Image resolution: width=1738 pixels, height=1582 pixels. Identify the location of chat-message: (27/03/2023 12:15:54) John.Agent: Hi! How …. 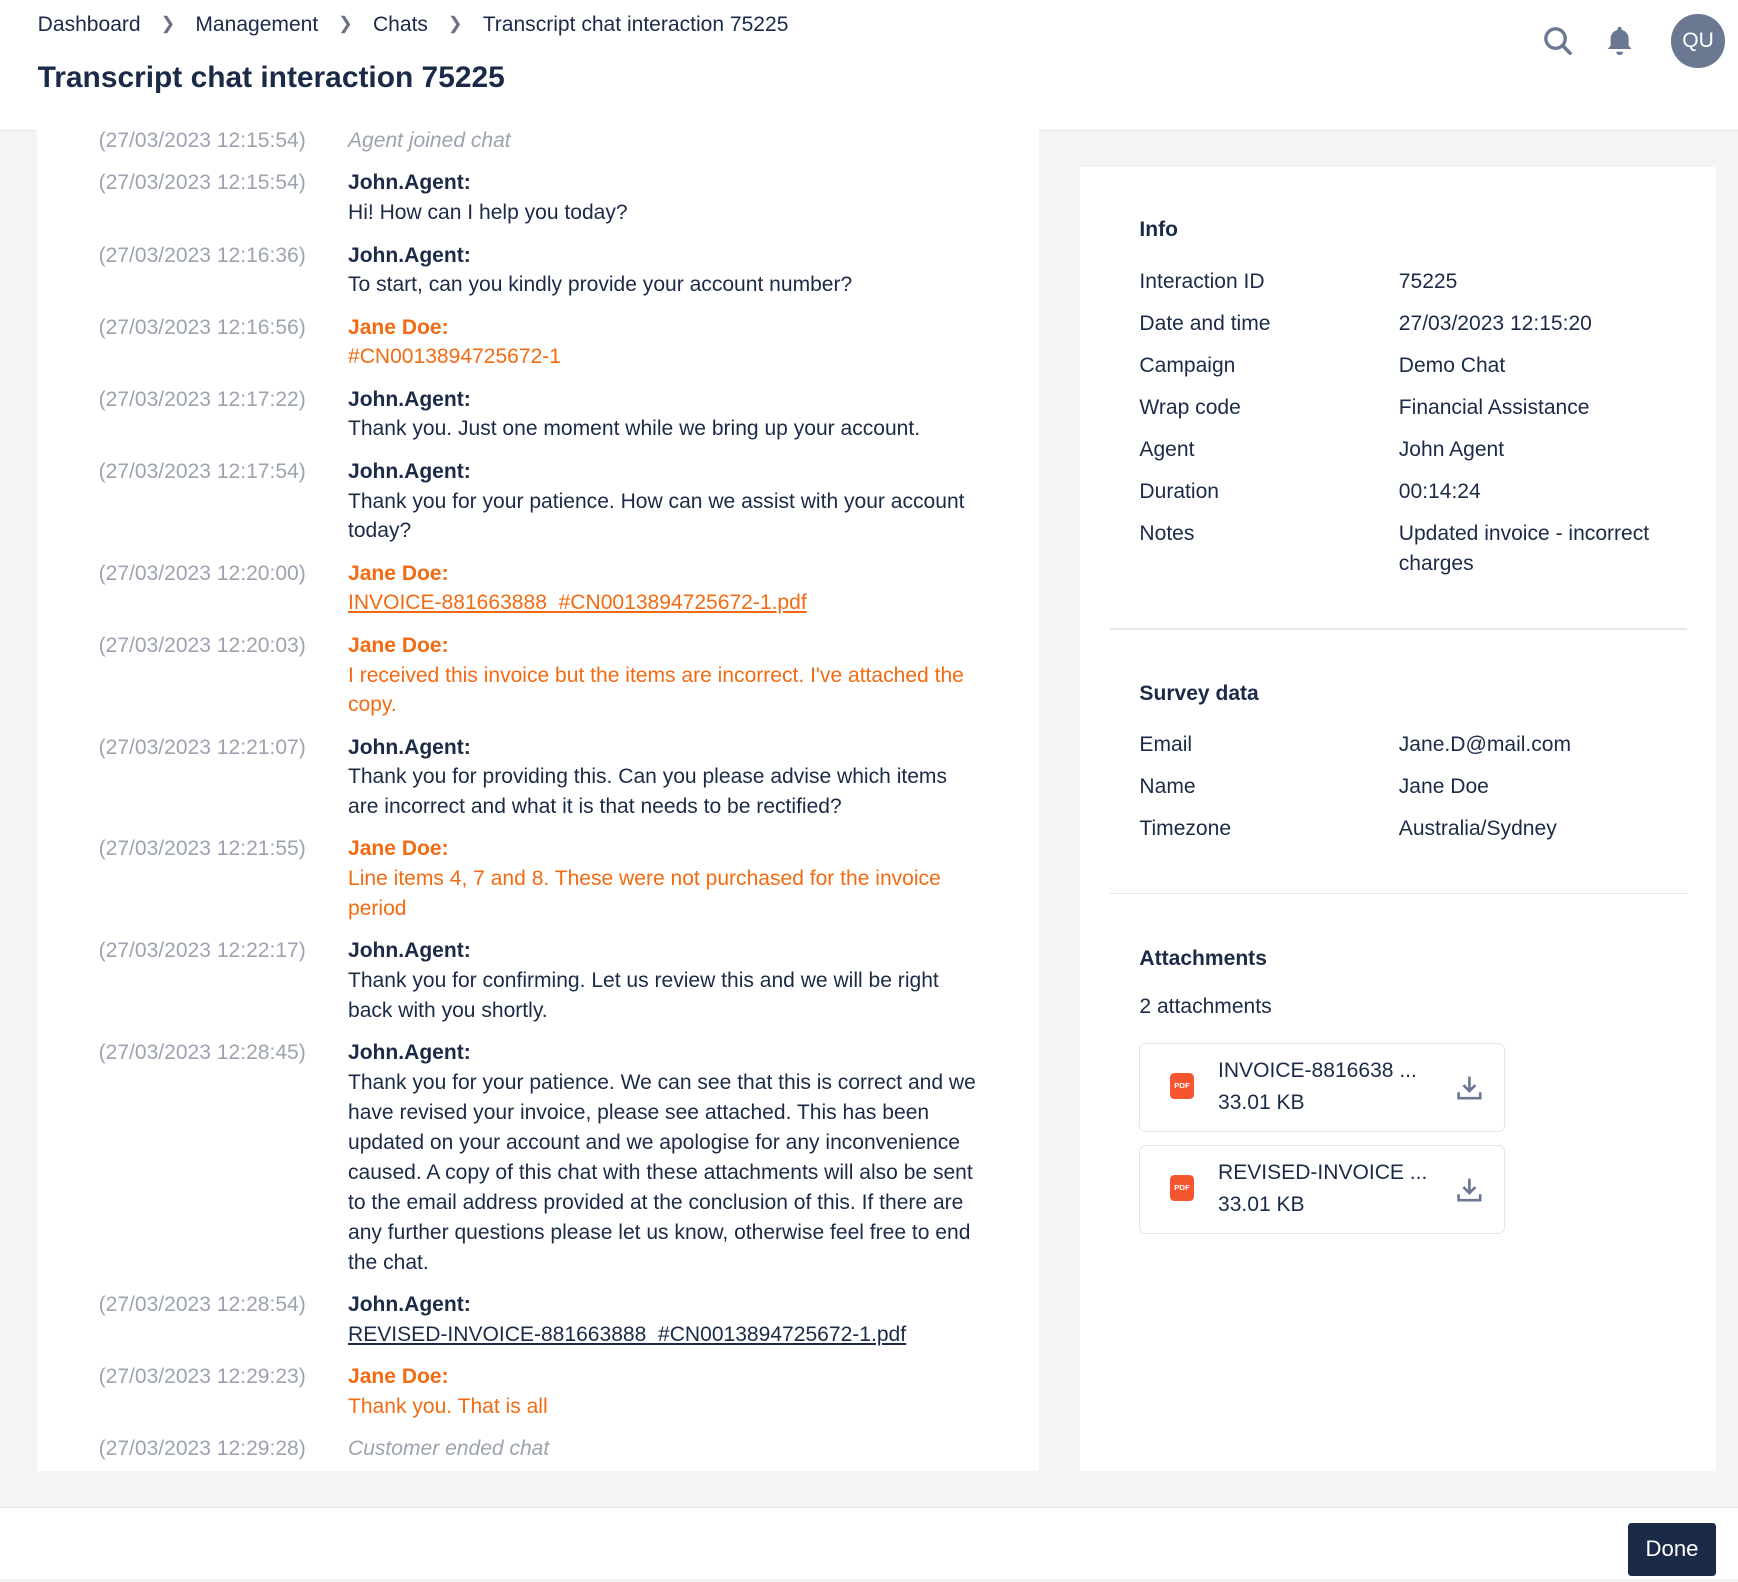
(538, 198).